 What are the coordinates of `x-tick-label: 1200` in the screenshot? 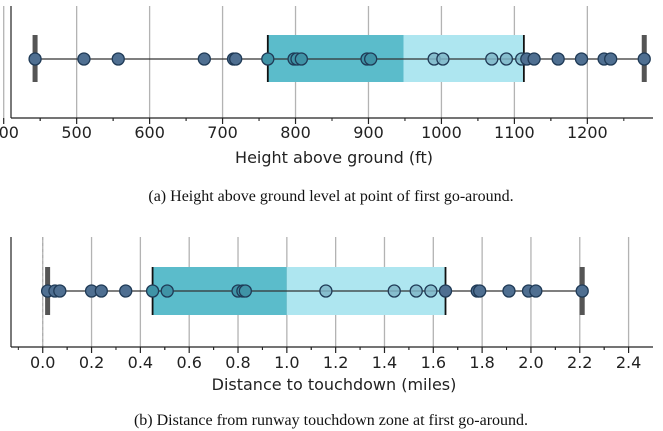 It's located at (587, 132).